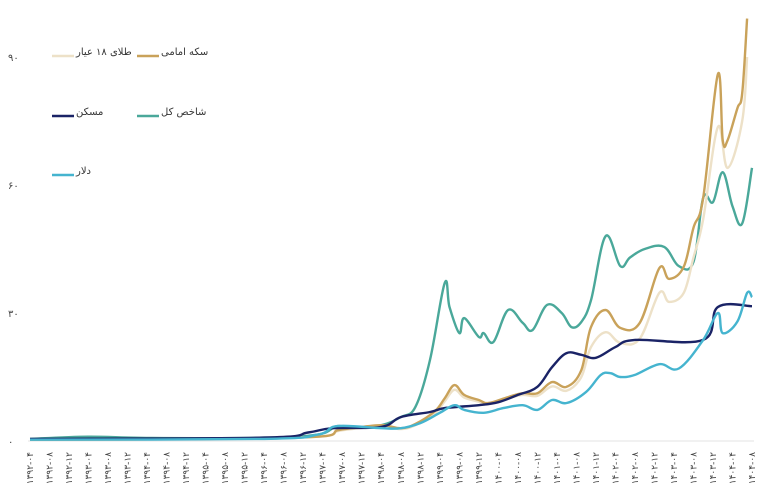 This screenshot has width=768, height=502. Describe the element at coordinates (285, 468) in the screenshot. I see `x-tick-label: ۱۳۹۶-۰۸` at that location.